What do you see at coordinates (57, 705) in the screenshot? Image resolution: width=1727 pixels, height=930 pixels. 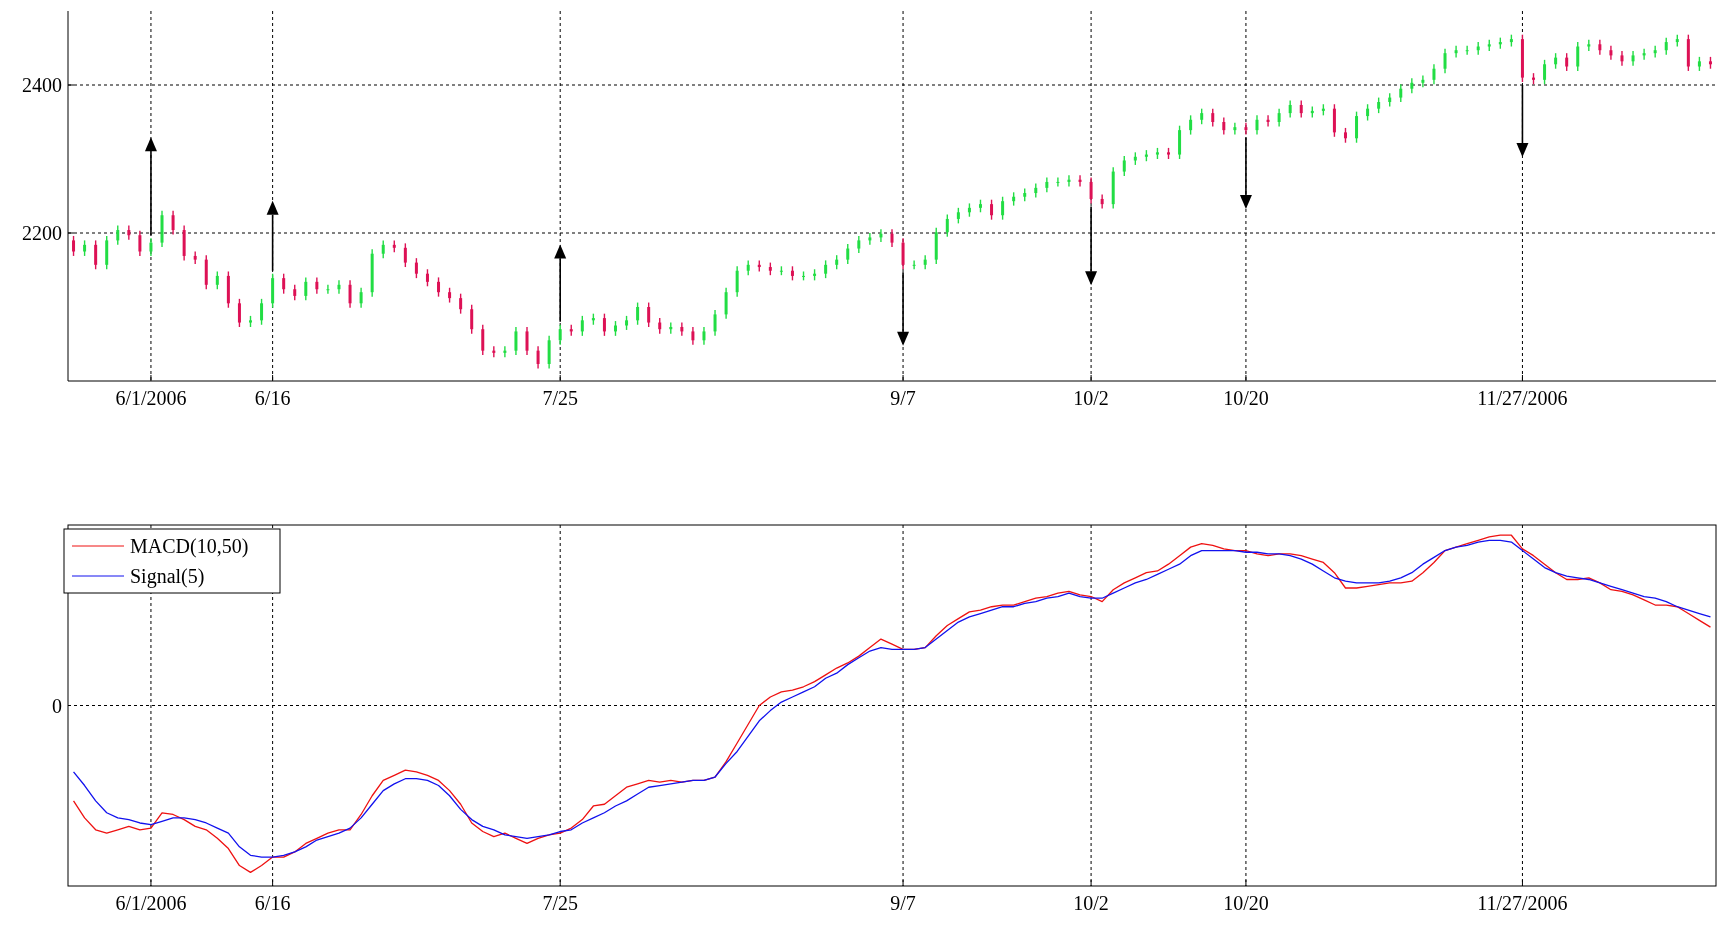 I see `ref-line-label: 0` at bounding box center [57, 705].